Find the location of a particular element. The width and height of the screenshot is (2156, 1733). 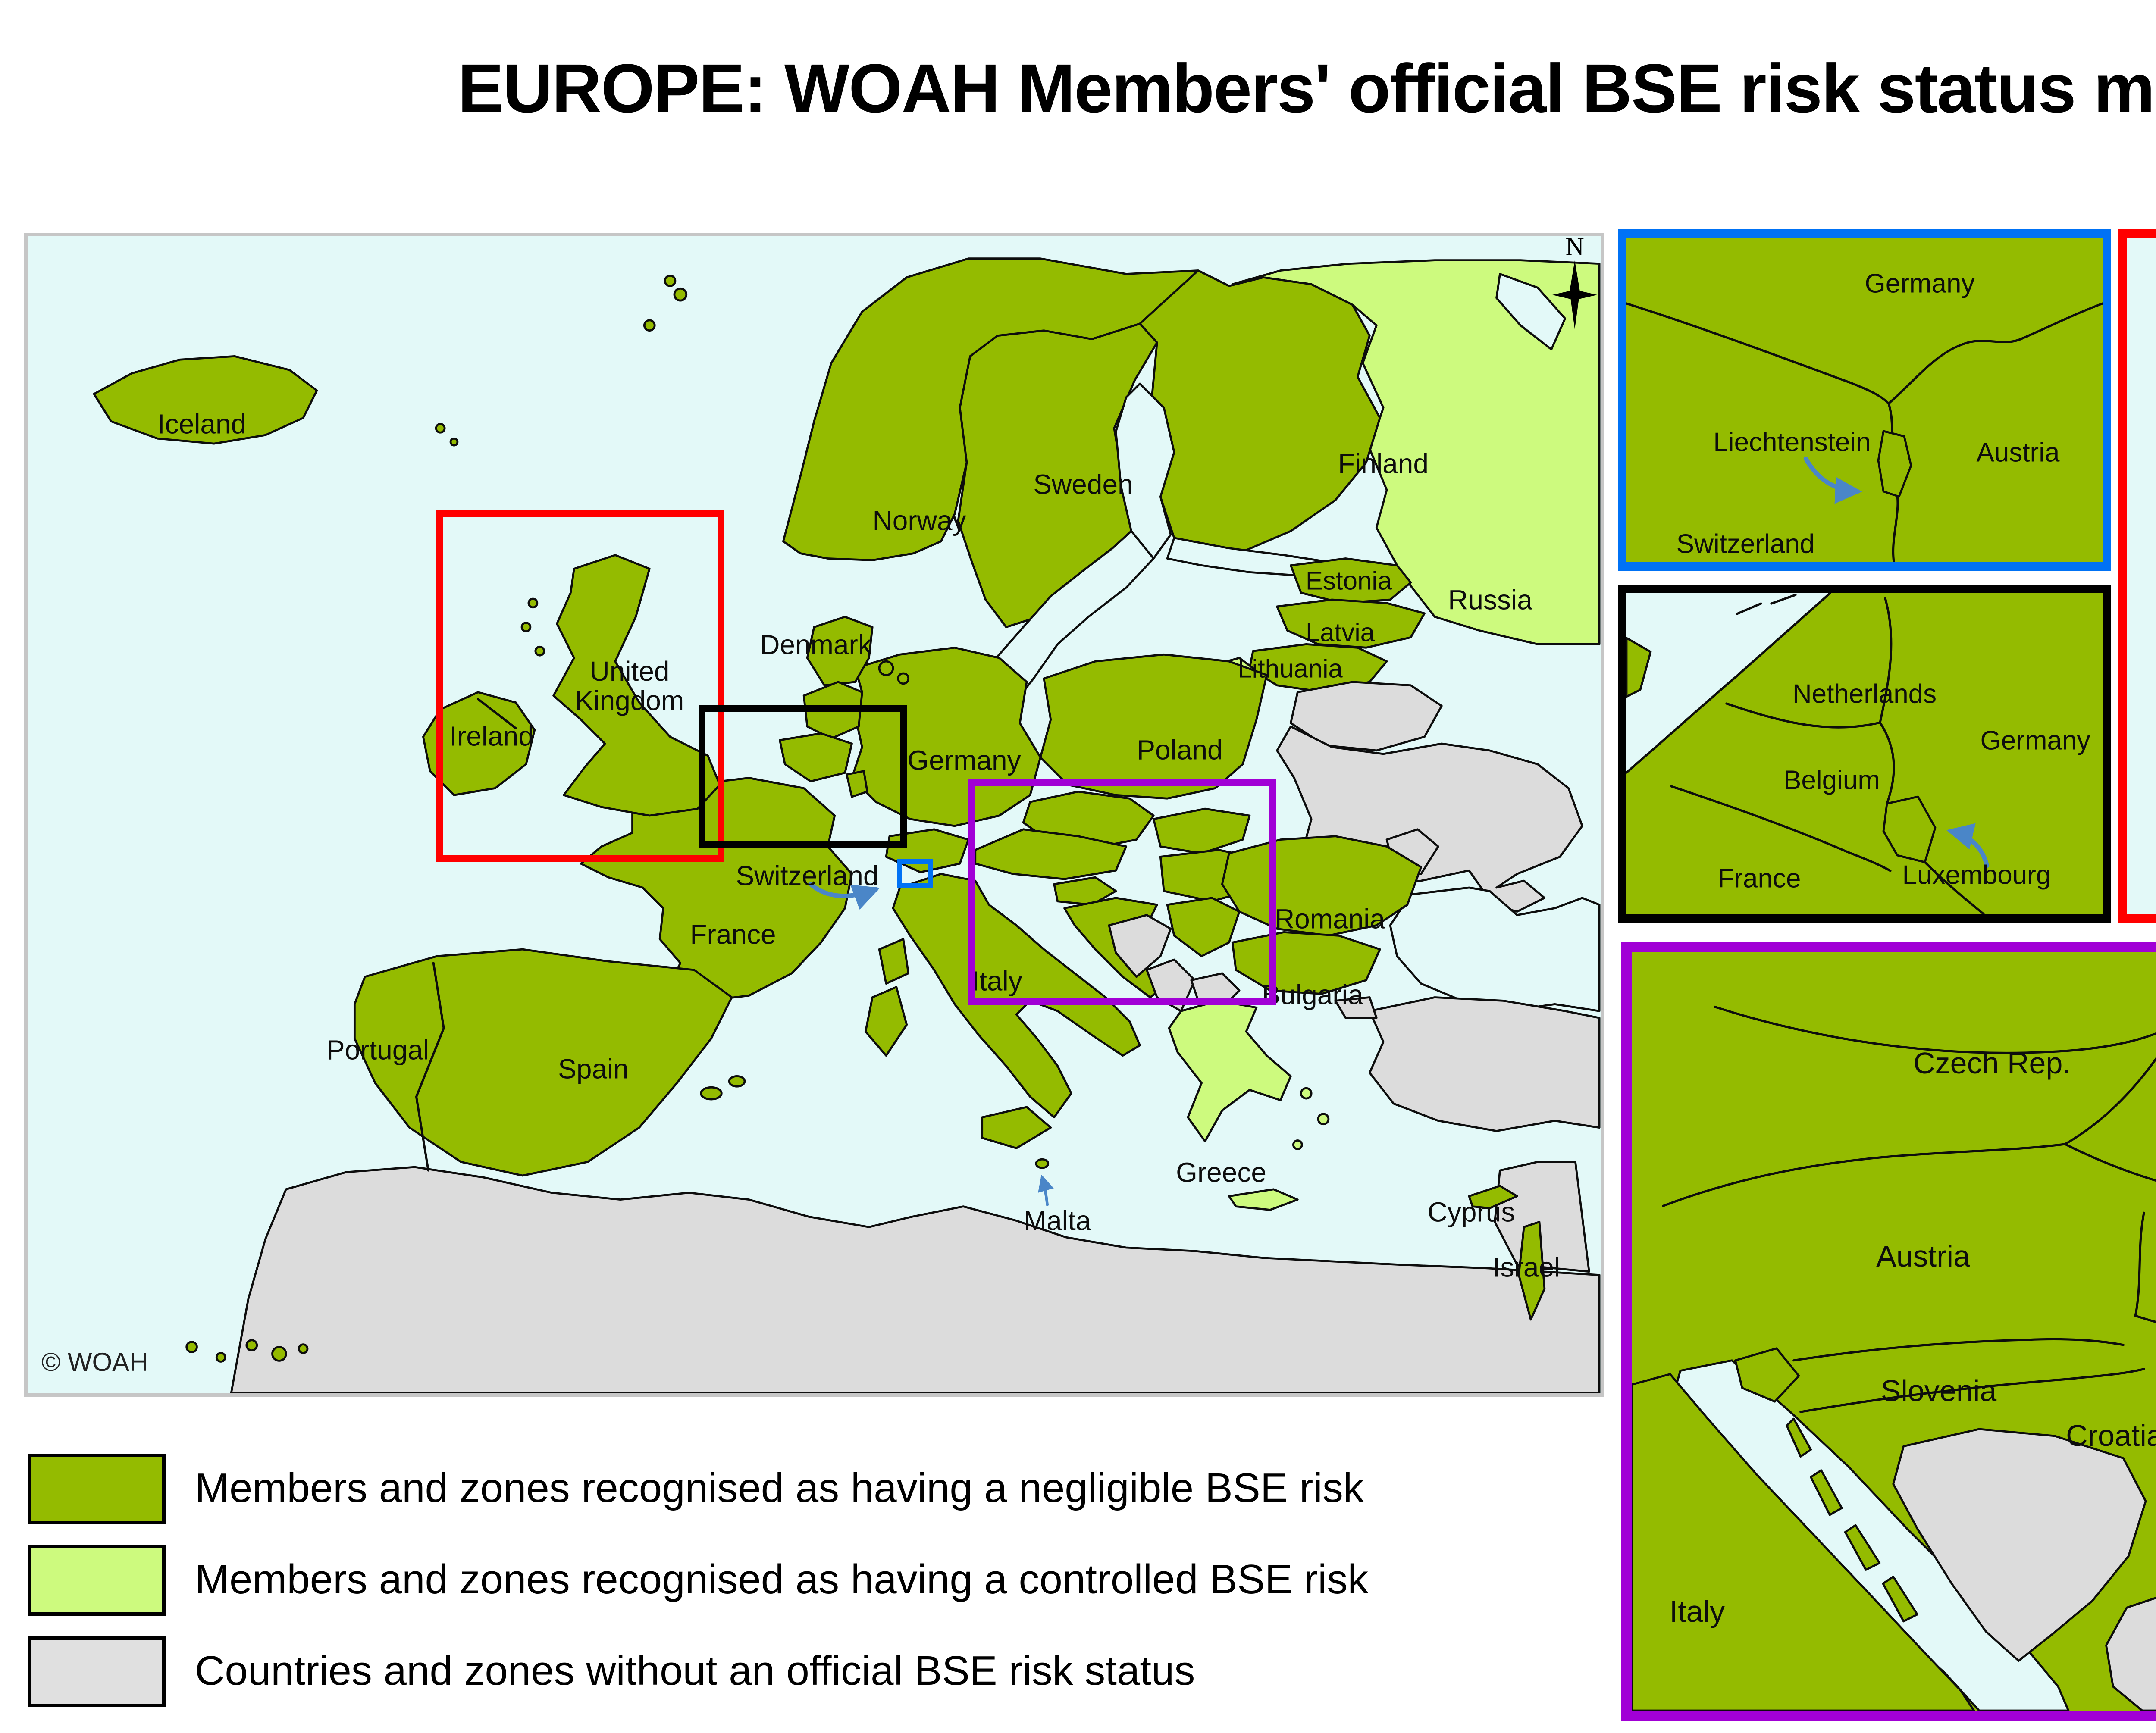

country-luxembourg is located at coordinates (857, 784).